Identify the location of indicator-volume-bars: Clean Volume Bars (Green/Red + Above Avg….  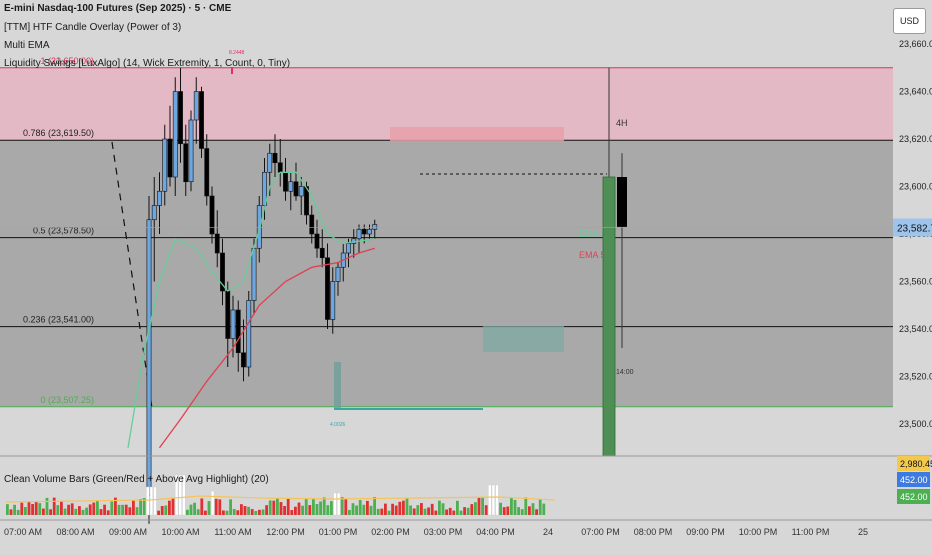
(136, 479).